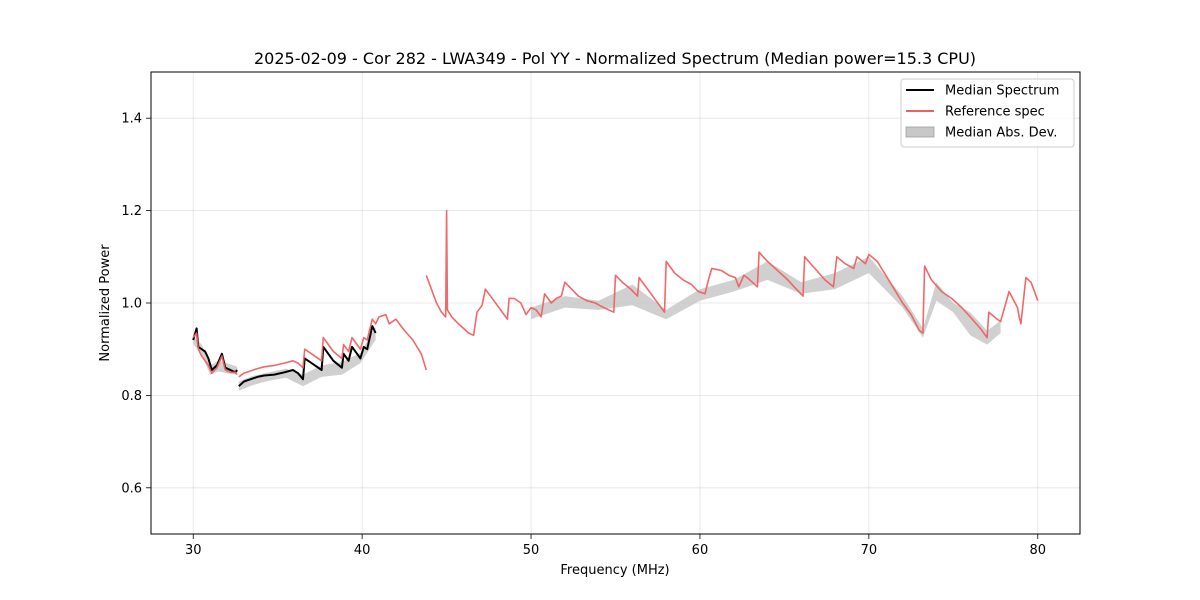 The image size is (1200, 600). I want to click on x-tick-label: 40, so click(362, 550).